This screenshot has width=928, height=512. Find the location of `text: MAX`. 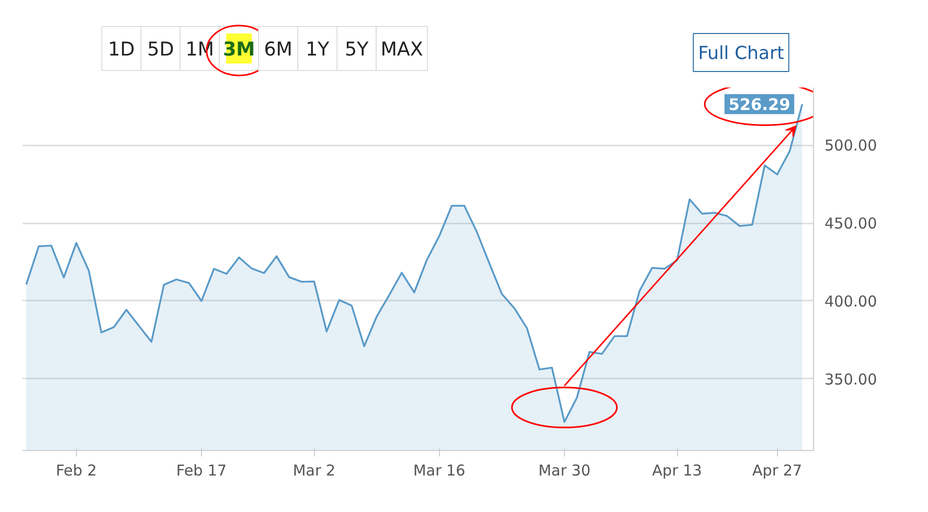

text: MAX is located at coordinates (402, 49).